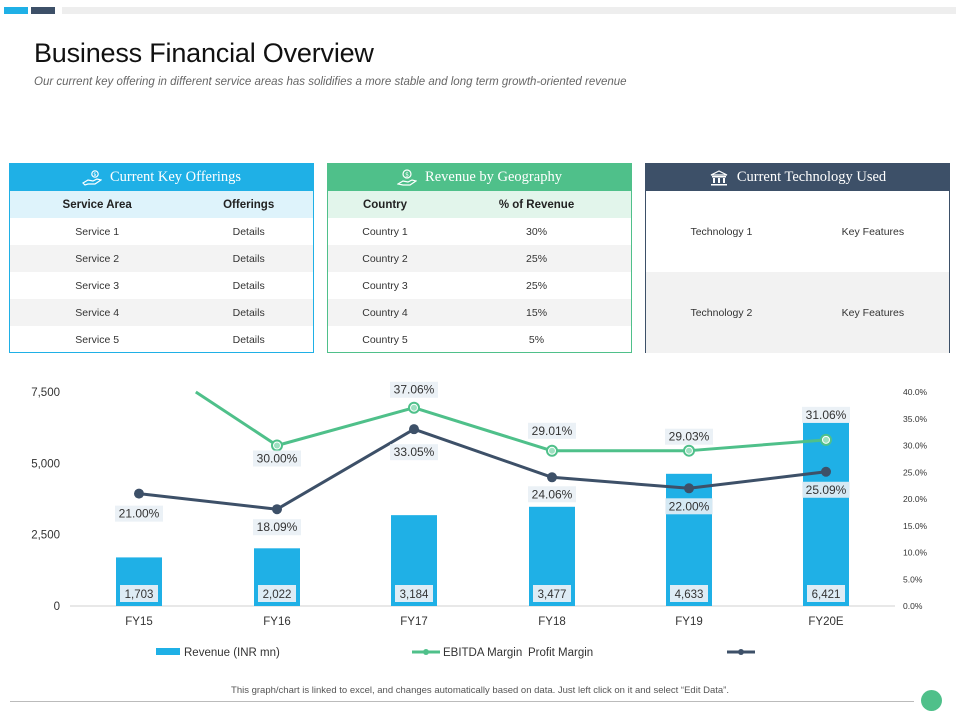 This screenshot has height=720, width=960. I want to click on revenue-bar-label: 2,022, so click(277, 595).